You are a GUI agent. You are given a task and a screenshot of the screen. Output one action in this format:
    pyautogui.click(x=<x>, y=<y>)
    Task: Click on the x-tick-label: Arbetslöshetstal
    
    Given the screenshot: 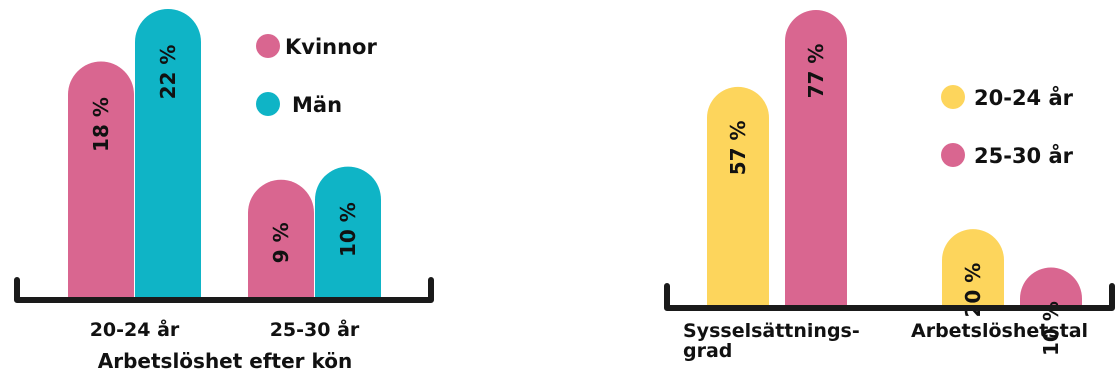 What is the action you would take?
    pyautogui.click(x=999, y=331)
    